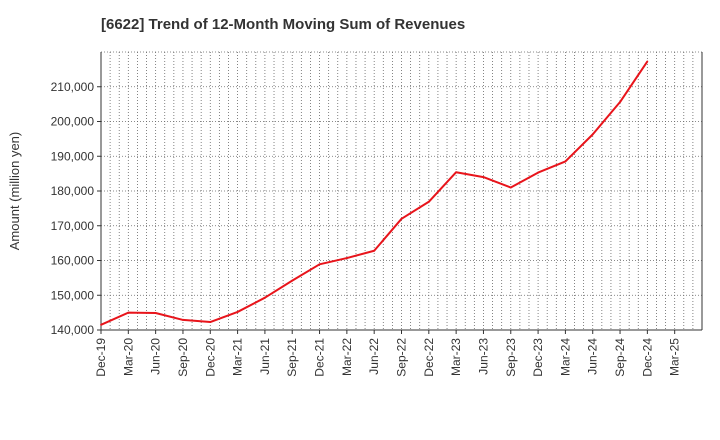 The width and height of the screenshot is (720, 440). I want to click on x-tick-label: Dec-21, so click(320, 357).